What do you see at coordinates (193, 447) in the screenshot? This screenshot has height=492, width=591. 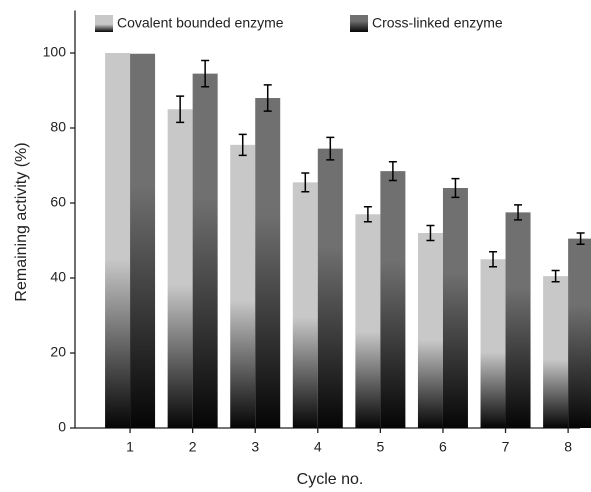 I see `x-tick-label: 2` at bounding box center [193, 447].